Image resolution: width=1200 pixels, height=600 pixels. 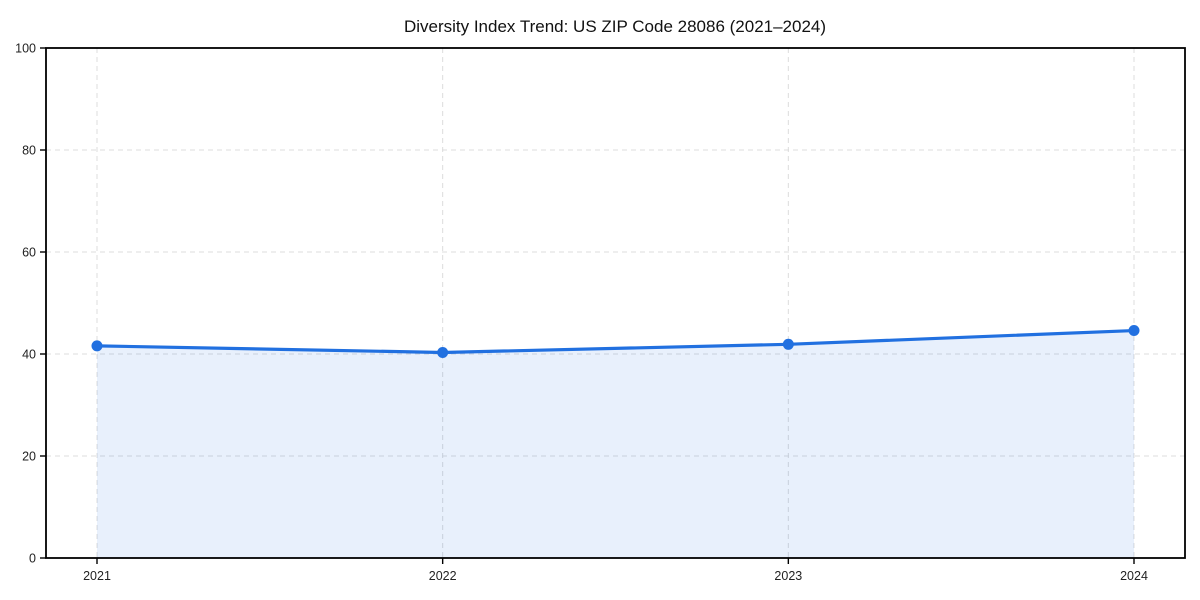 I want to click on trend-line, so click(x=615, y=341).